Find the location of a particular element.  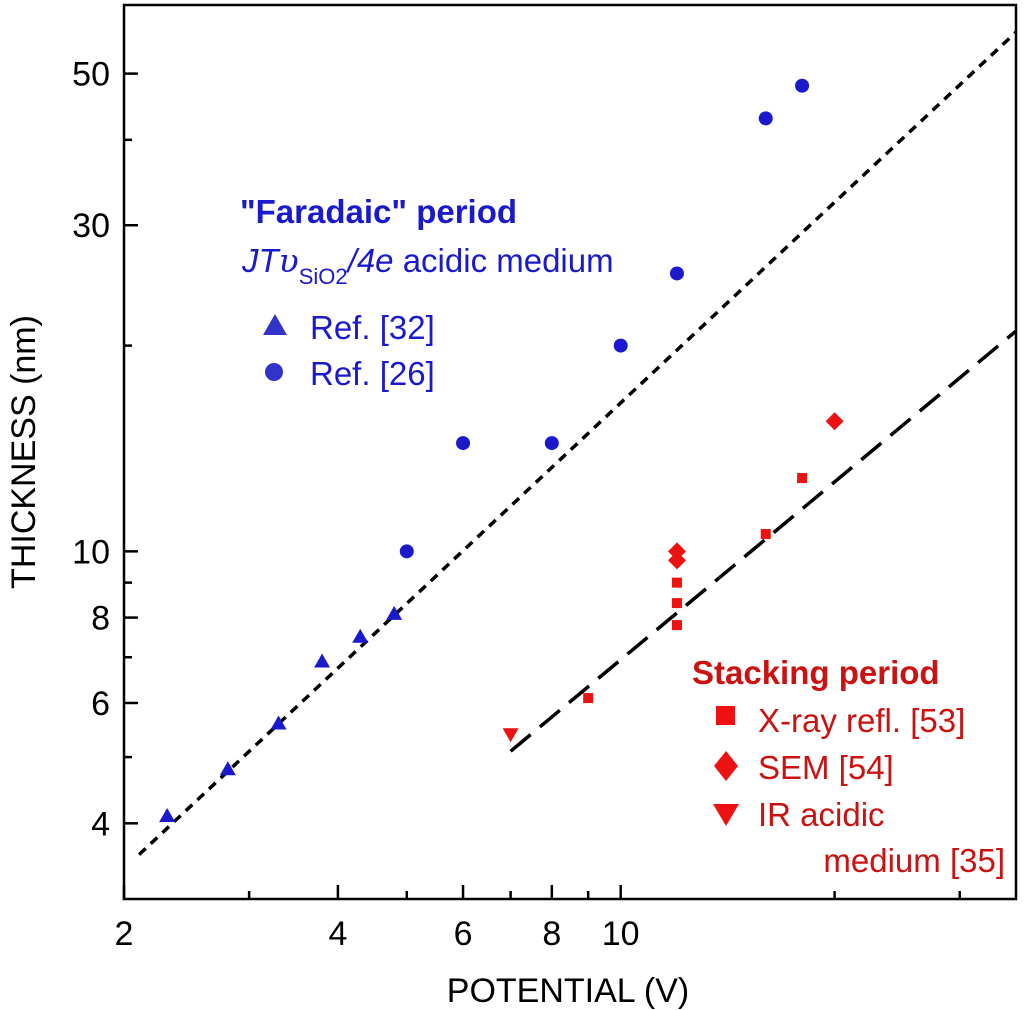

y-axis-title: THICKNESS (nm) is located at coordinates (24, 452).